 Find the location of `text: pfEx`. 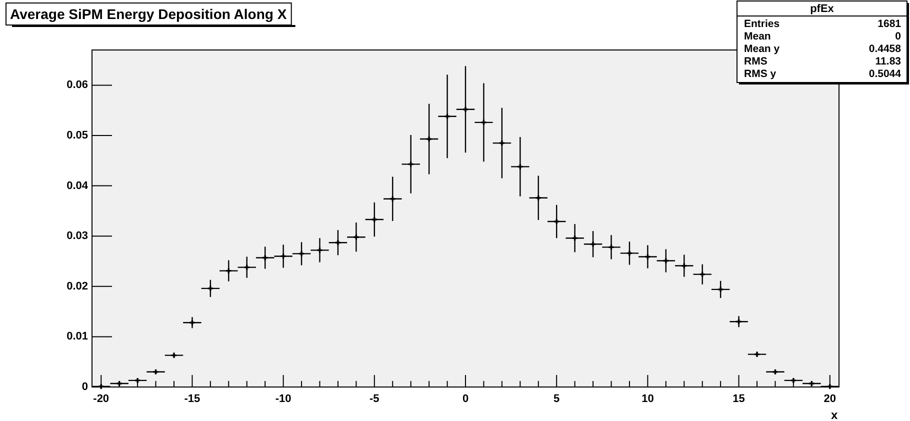

text: pfEx is located at coordinates (822, 9).